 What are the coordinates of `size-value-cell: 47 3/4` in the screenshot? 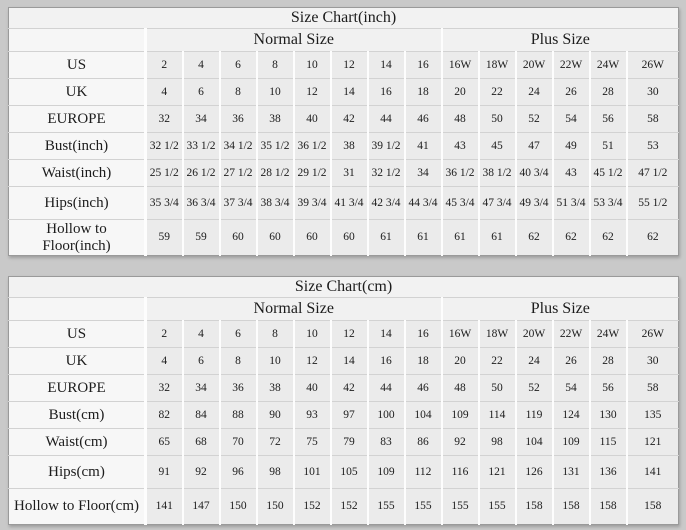 It's located at (496, 203).